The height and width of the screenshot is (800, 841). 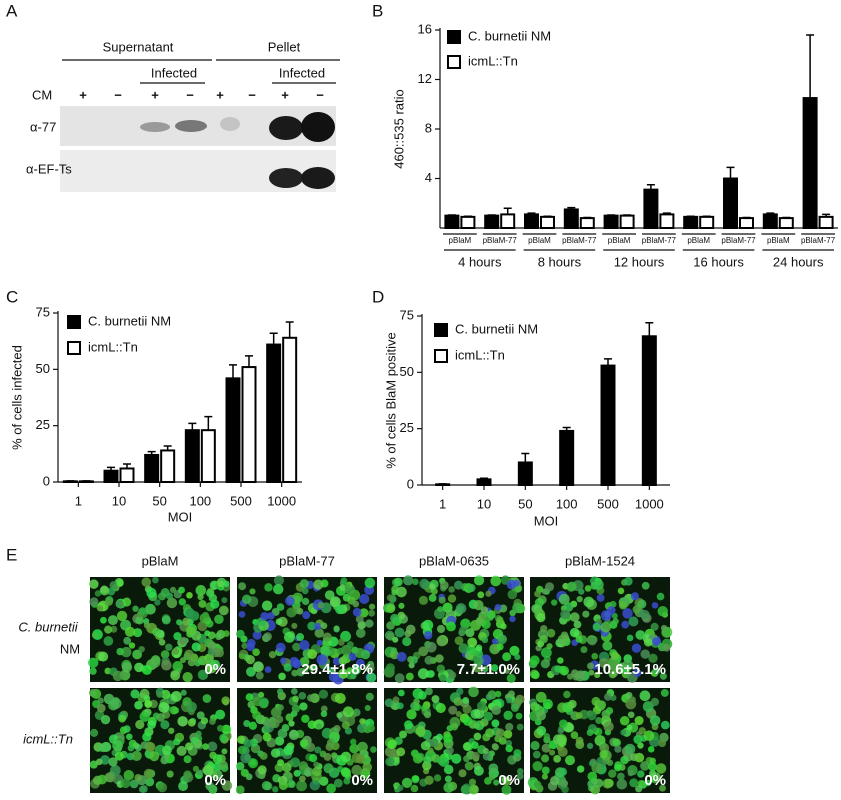 What do you see at coordinates (649, 329) in the screenshot?
I see `error-bar` at bounding box center [649, 329].